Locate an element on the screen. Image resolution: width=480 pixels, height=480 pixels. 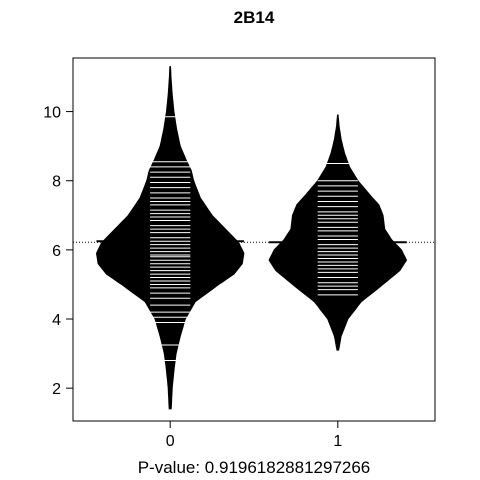
p-value-label: P-value: 0.9196182881297266 is located at coordinates (254, 467).